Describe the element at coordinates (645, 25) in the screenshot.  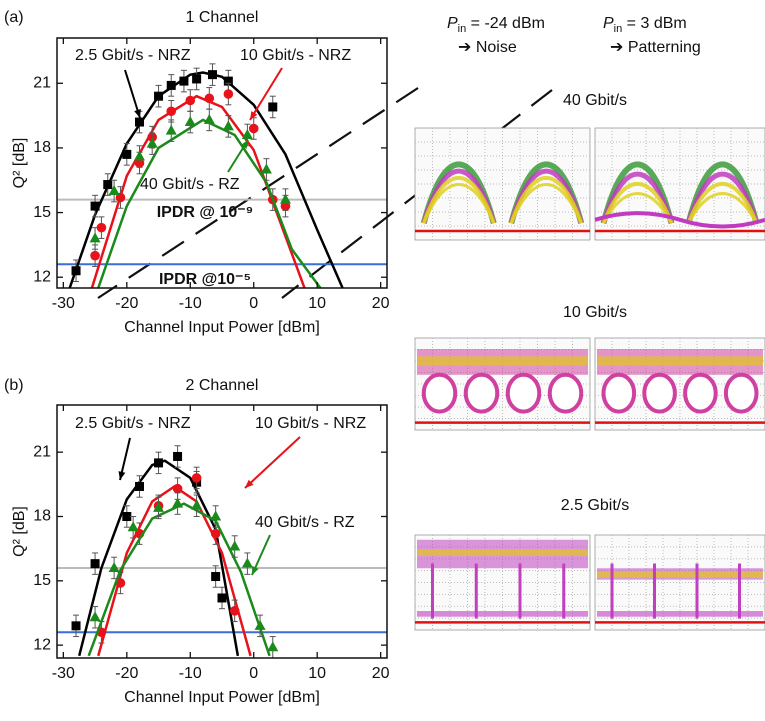
I see `column-label: Pin = 3 dBm` at that location.